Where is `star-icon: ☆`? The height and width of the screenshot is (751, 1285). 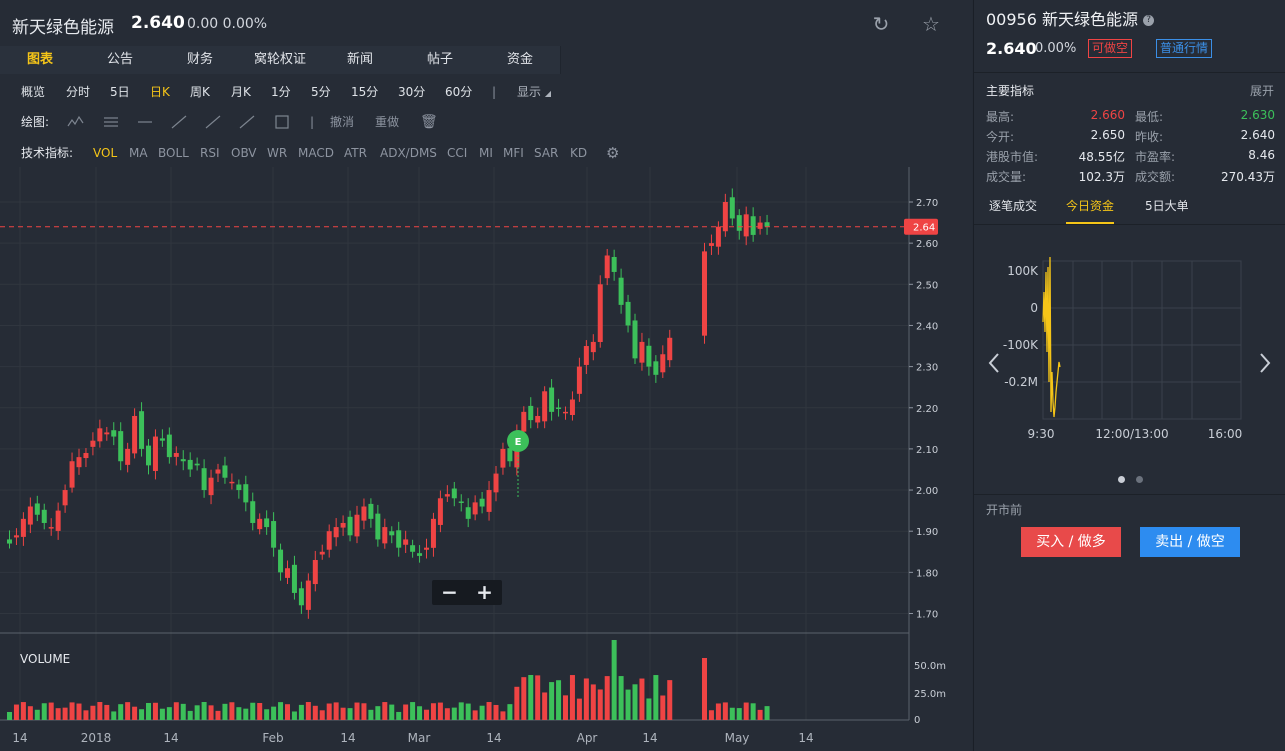
star-icon: ☆ is located at coordinates (931, 24).